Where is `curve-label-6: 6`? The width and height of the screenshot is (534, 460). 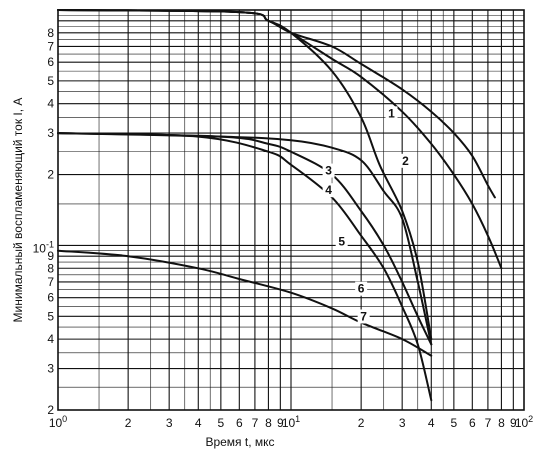
curve-label-6: 6 is located at coordinates (361, 289).